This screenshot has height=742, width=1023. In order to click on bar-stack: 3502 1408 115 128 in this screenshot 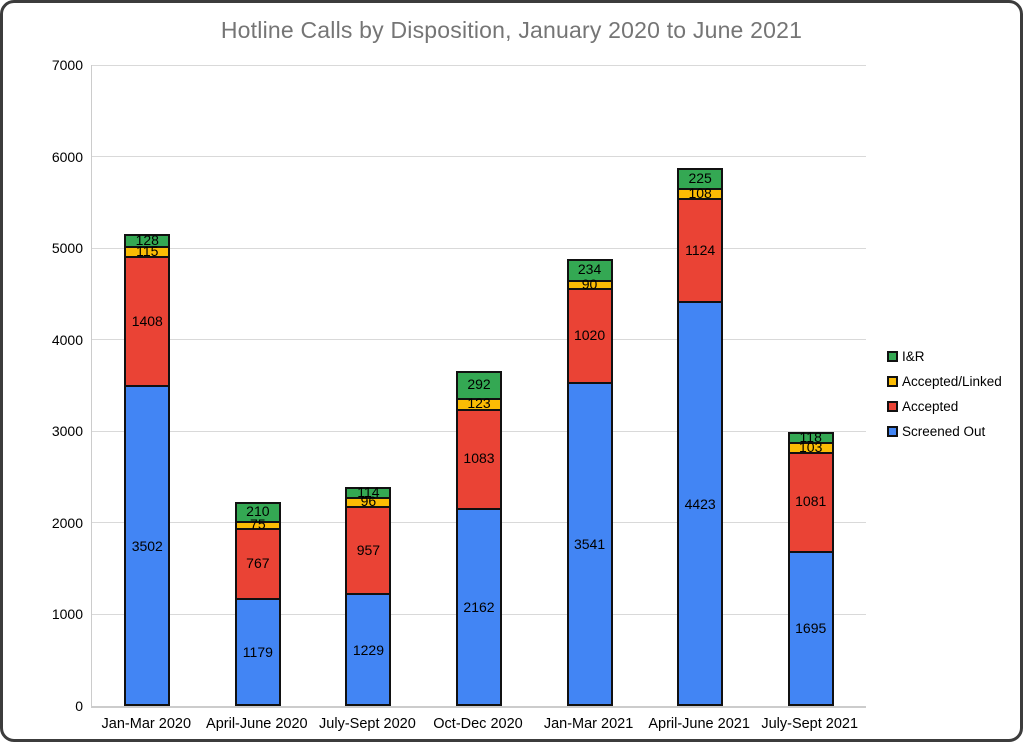, I will do `click(147, 385)`.